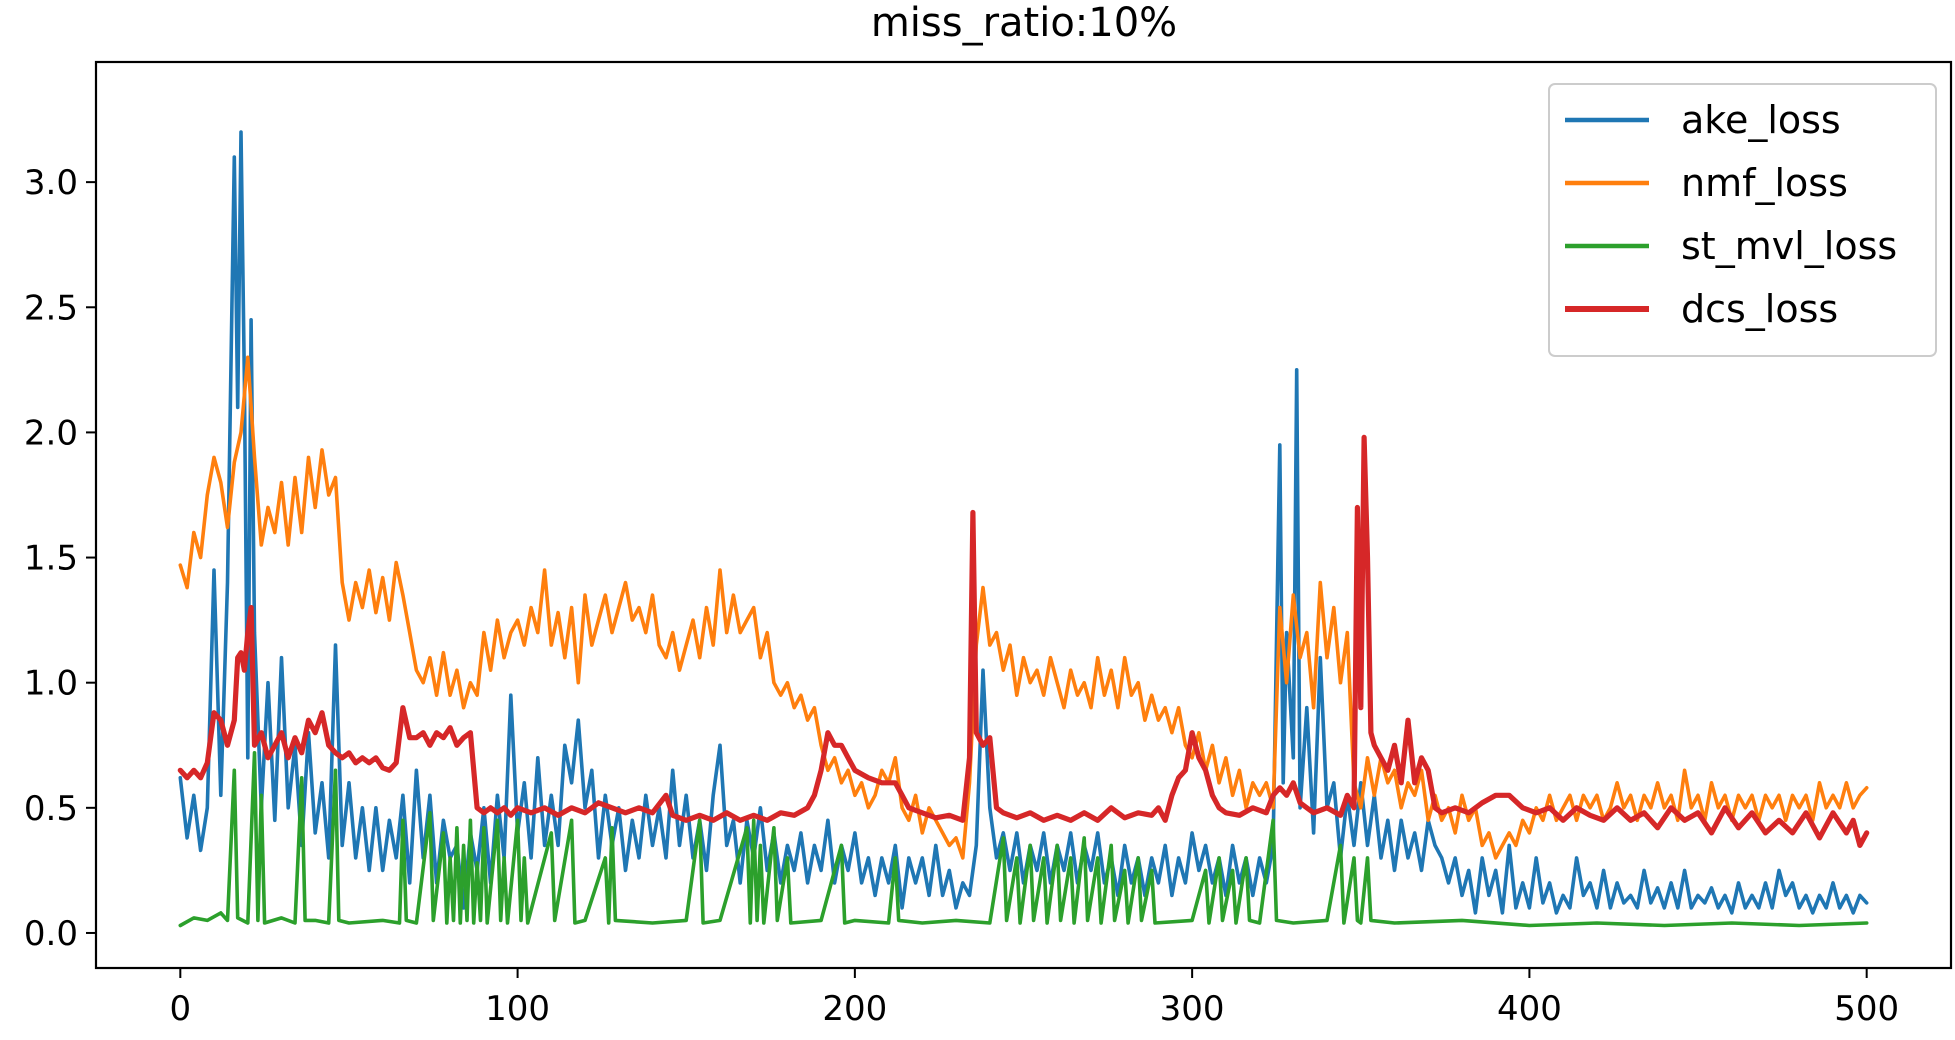 The width and height of the screenshot is (1955, 1040). What do you see at coordinates (51, 809) in the screenshot?
I see `y-tick-label: 0.5` at bounding box center [51, 809].